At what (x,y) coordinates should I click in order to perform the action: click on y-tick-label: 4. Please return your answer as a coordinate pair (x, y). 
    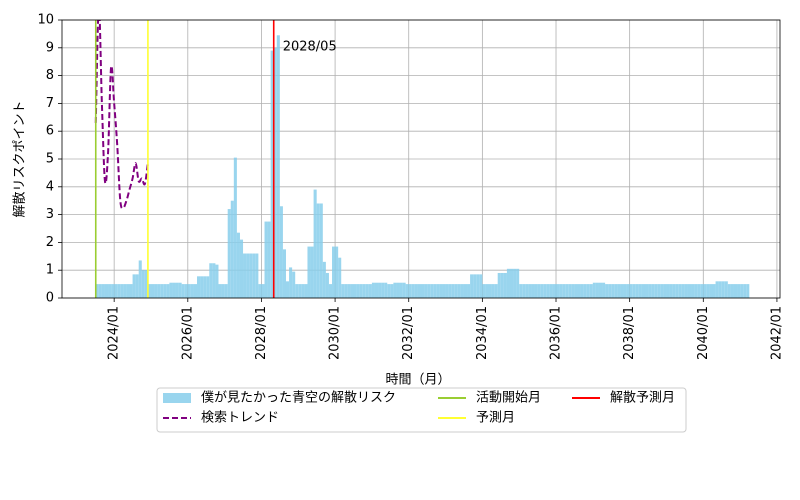
    Looking at the image, I should click on (50, 186).